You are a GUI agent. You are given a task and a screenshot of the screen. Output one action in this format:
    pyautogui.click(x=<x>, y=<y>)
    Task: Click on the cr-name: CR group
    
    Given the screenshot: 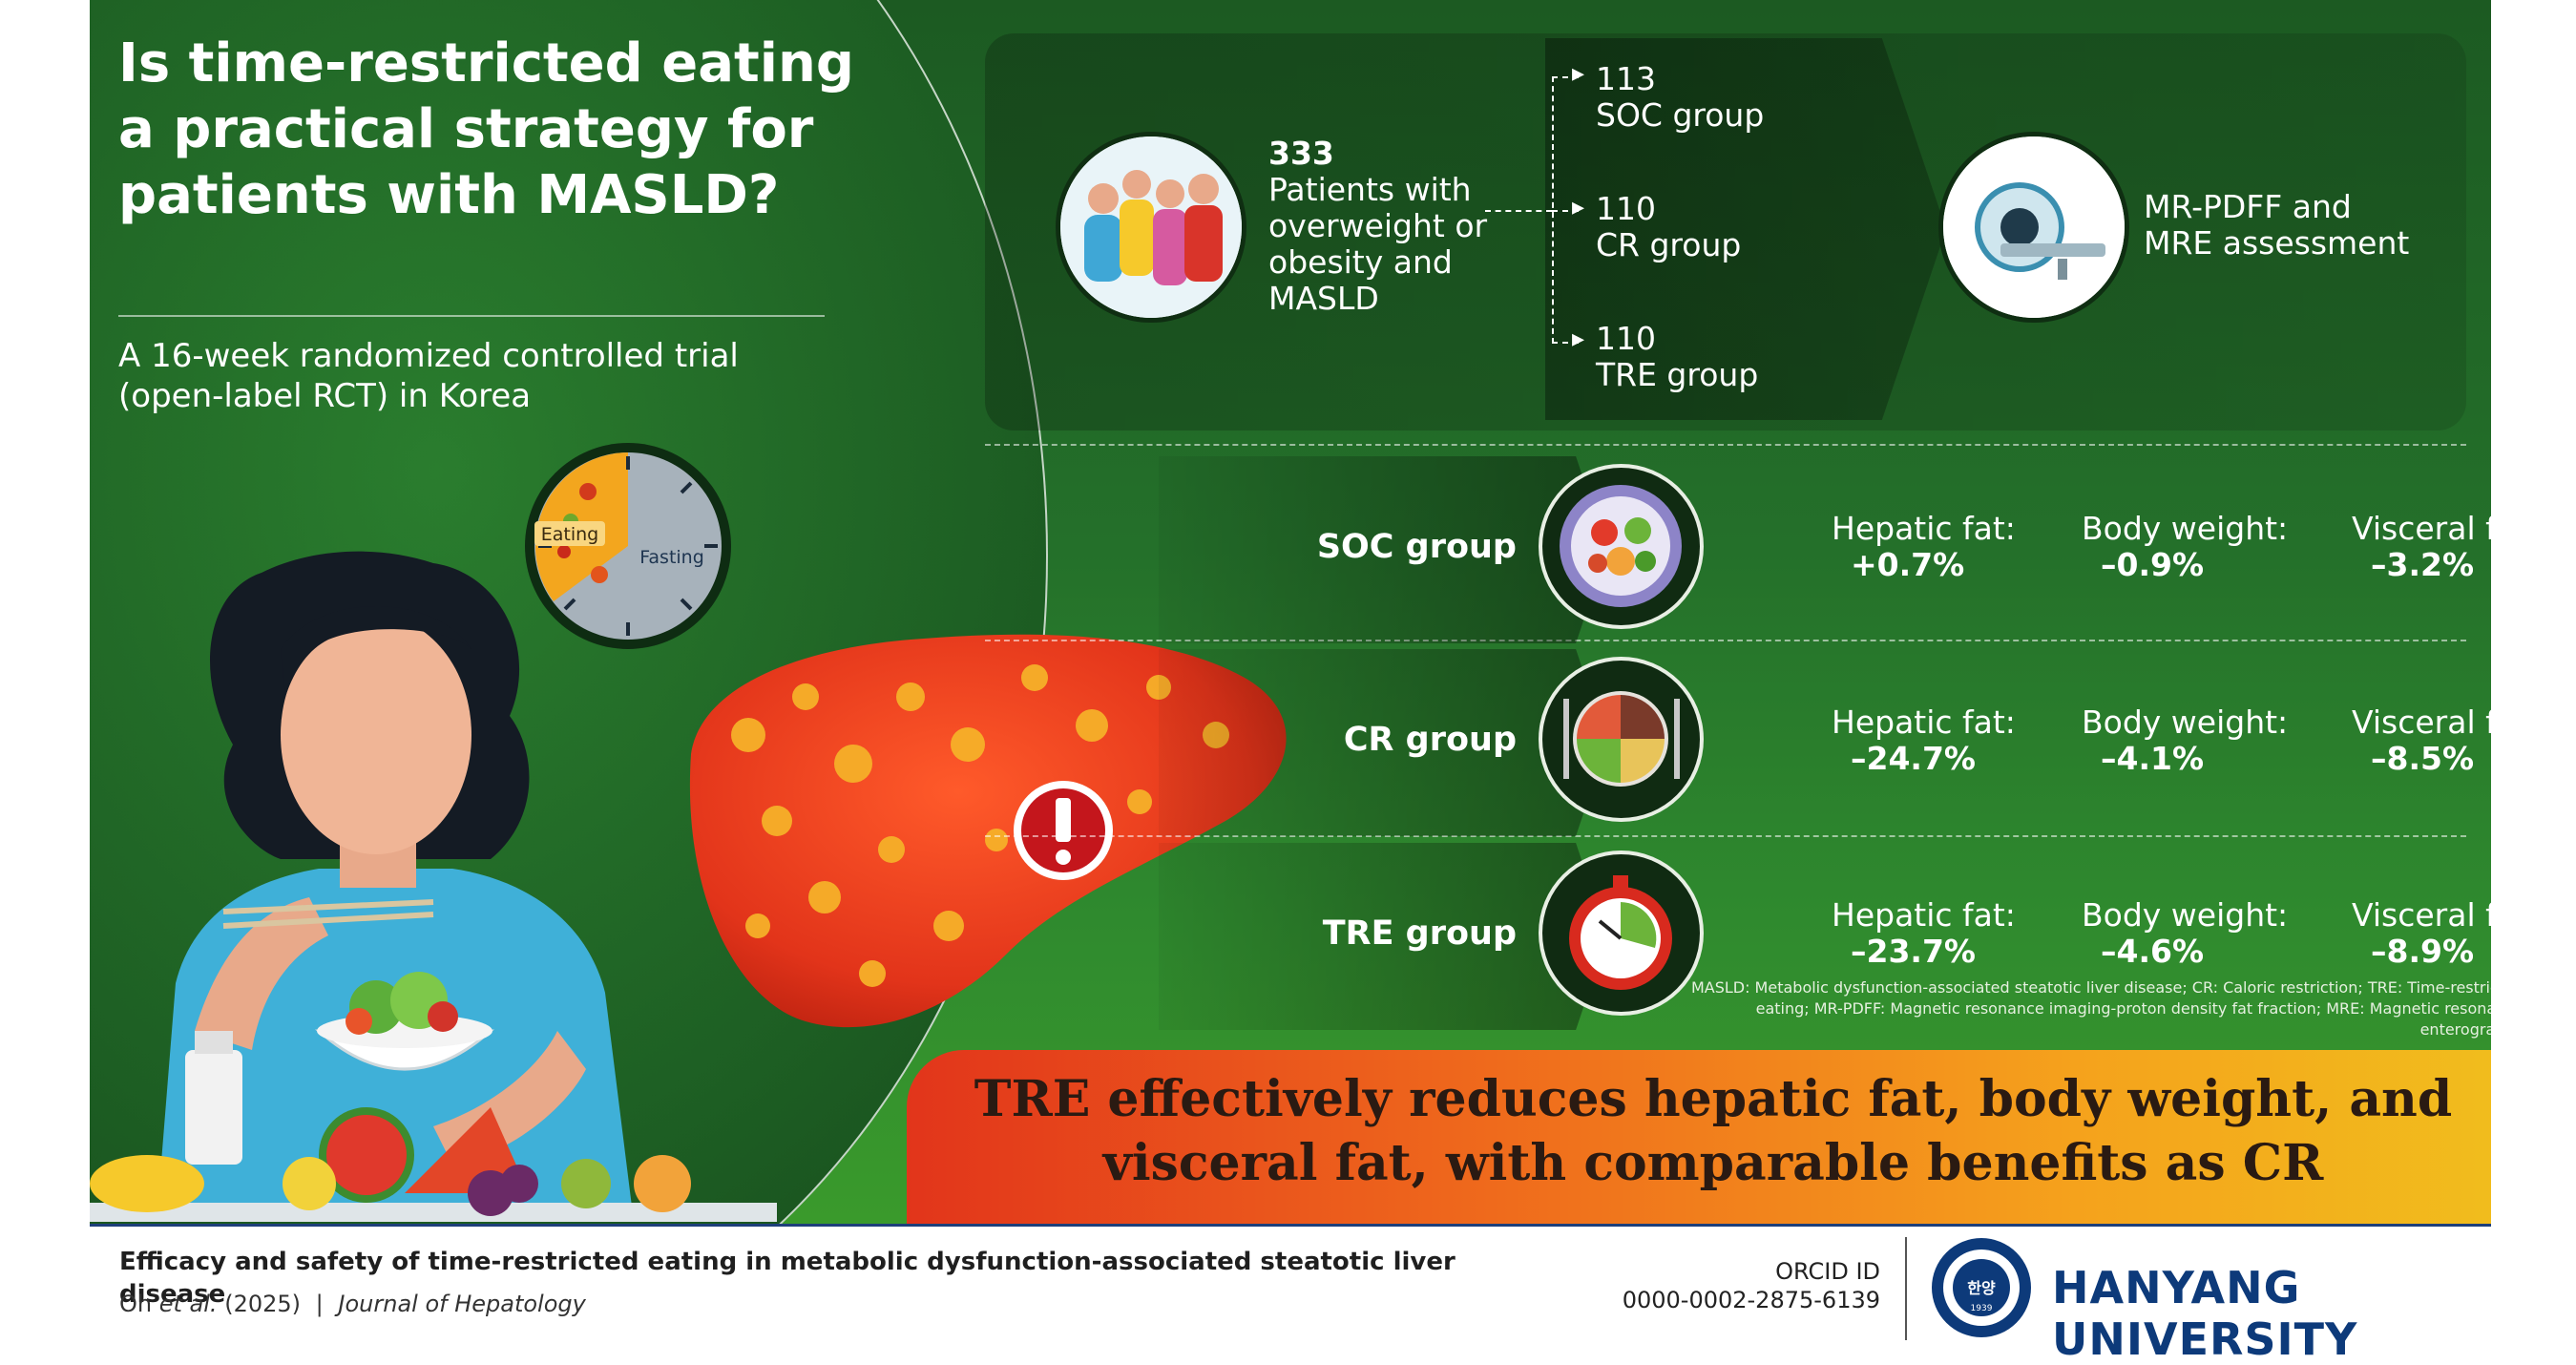 What is the action you would take?
    pyautogui.click(x=1669, y=245)
    